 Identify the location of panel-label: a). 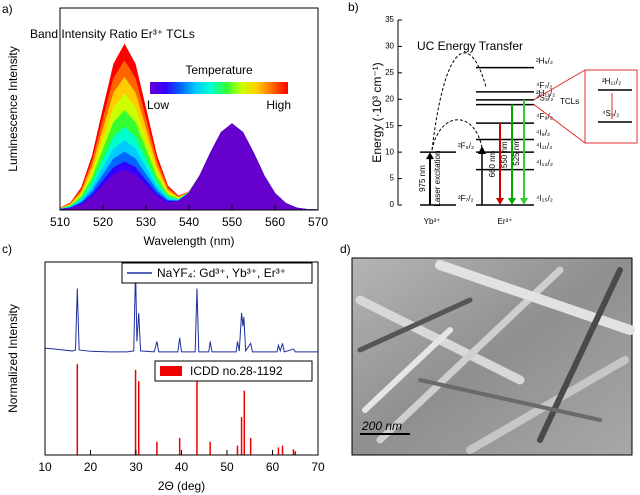
(7, 9).